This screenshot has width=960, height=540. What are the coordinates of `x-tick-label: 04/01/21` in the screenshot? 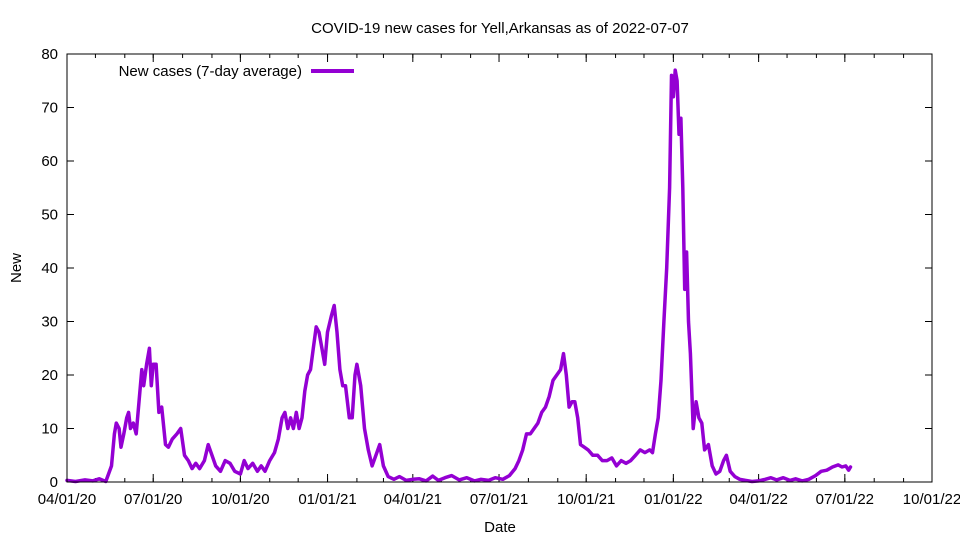 It's located at (413, 499).